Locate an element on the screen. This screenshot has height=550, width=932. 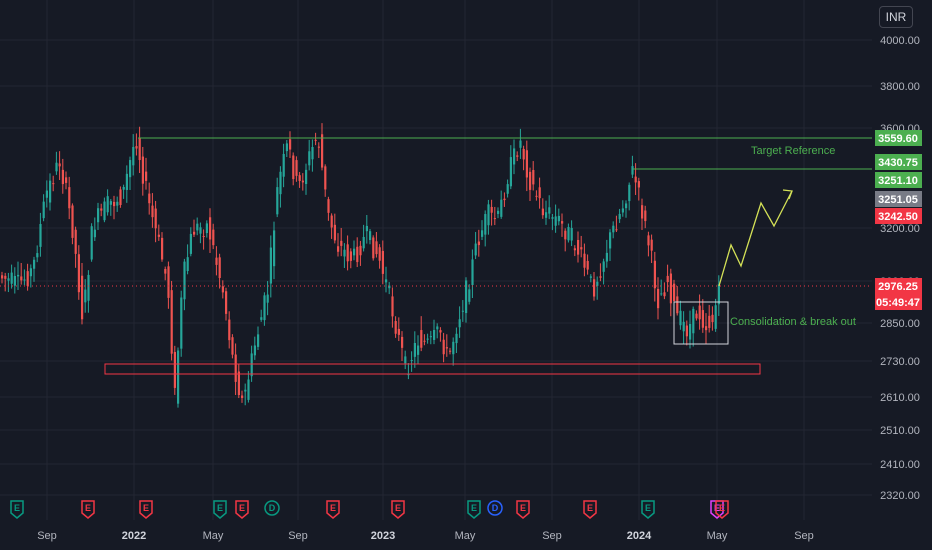
currency-button: INR is located at coordinates (896, 17).